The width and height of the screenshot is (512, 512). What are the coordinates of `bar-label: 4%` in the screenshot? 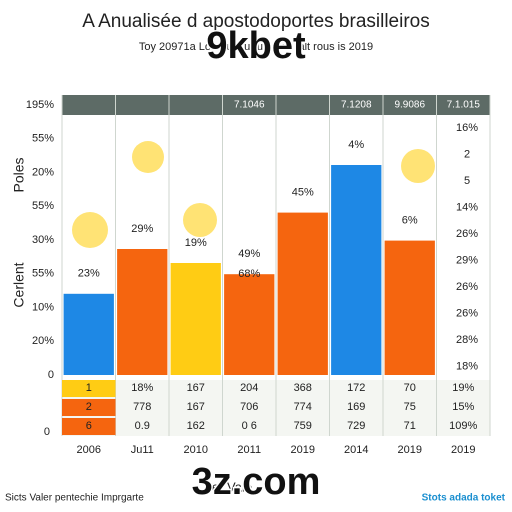 It's located at (356, 145).